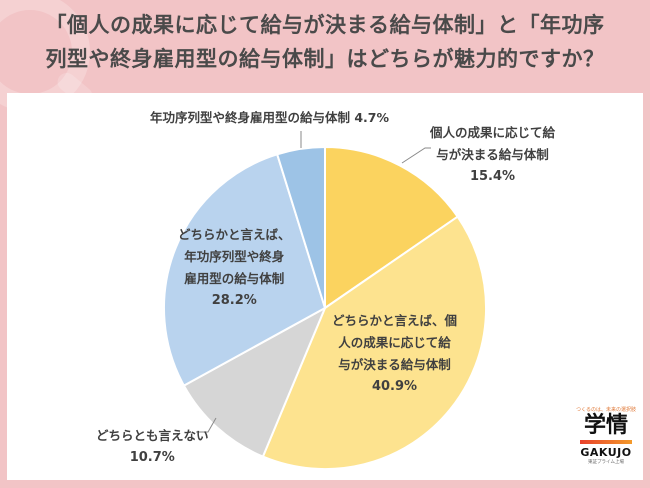  I want to click on logo-subtext: 東証プライム上場, so click(606, 462).